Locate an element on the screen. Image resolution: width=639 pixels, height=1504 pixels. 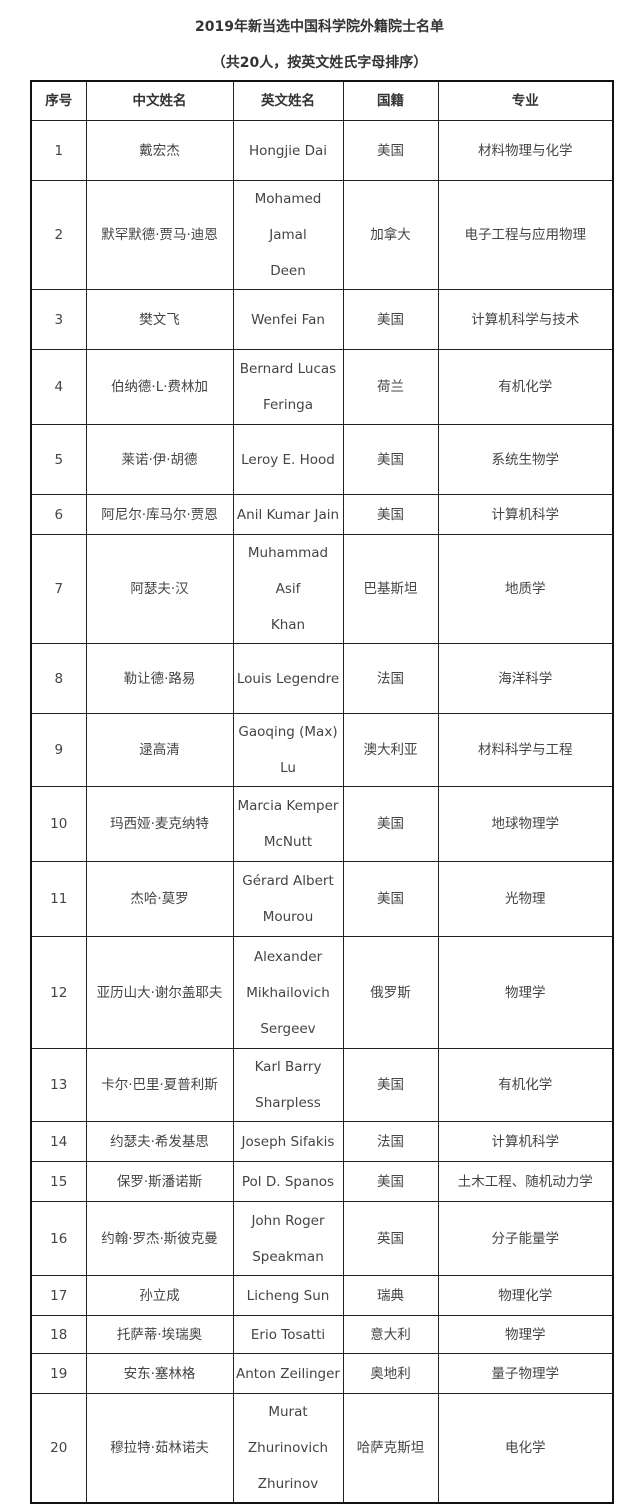
cell-cn-name: 樊文飞 is located at coordinates (159, 319).